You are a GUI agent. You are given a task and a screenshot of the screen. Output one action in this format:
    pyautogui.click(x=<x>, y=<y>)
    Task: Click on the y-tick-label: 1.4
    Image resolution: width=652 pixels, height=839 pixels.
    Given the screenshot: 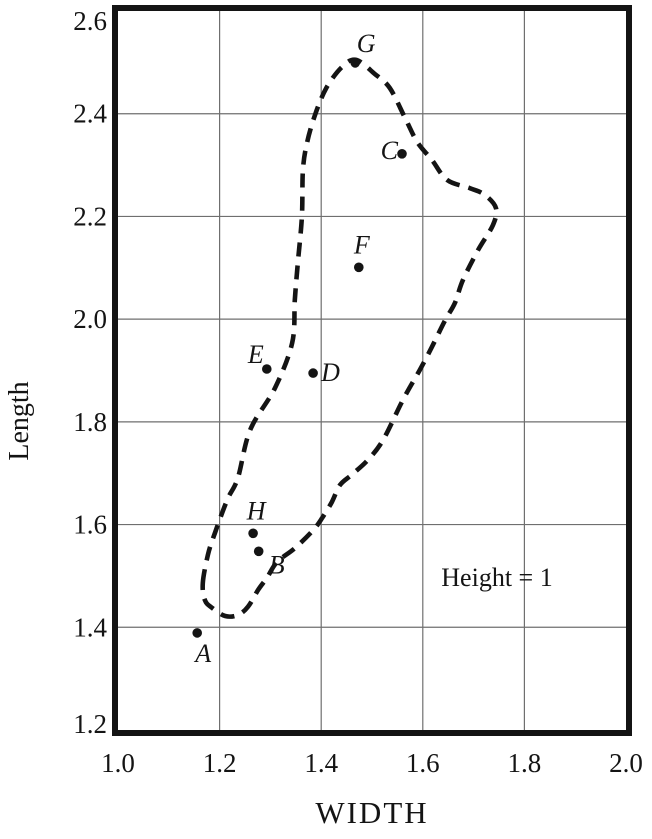 What is the action you would take?
    pyautogui.click(x=90, y=627)
    